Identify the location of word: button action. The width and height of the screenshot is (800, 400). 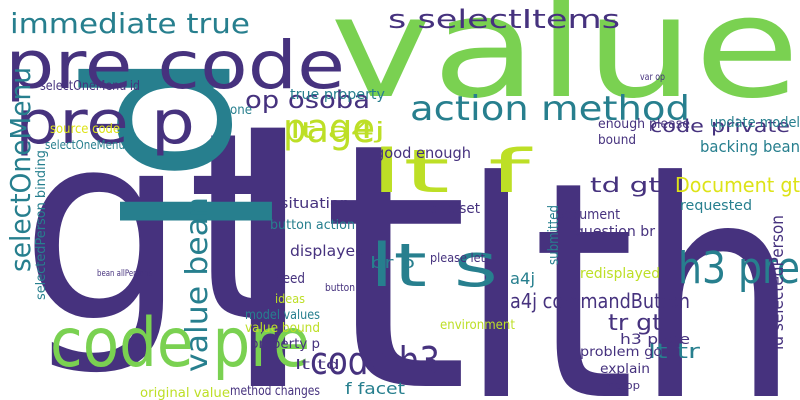
(312, 225).